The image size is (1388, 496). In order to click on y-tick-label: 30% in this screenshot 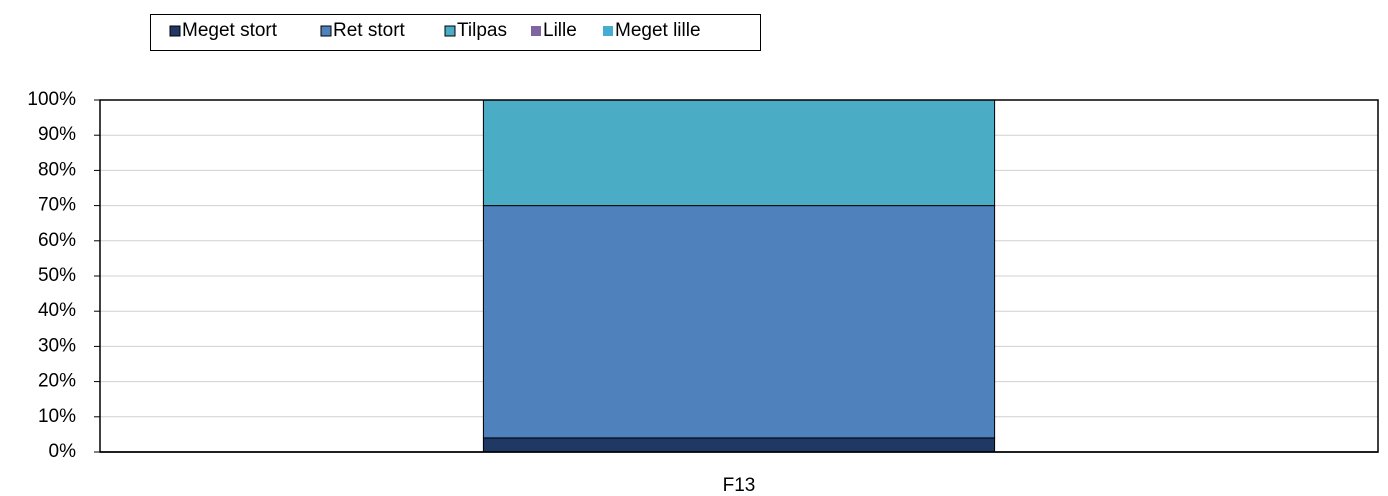, I will do `click(57, 345)`.